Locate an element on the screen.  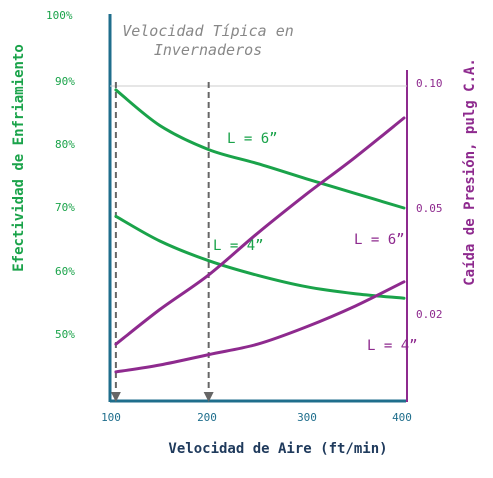
x-tick-label: 300 is located at coordinates (307, 417).